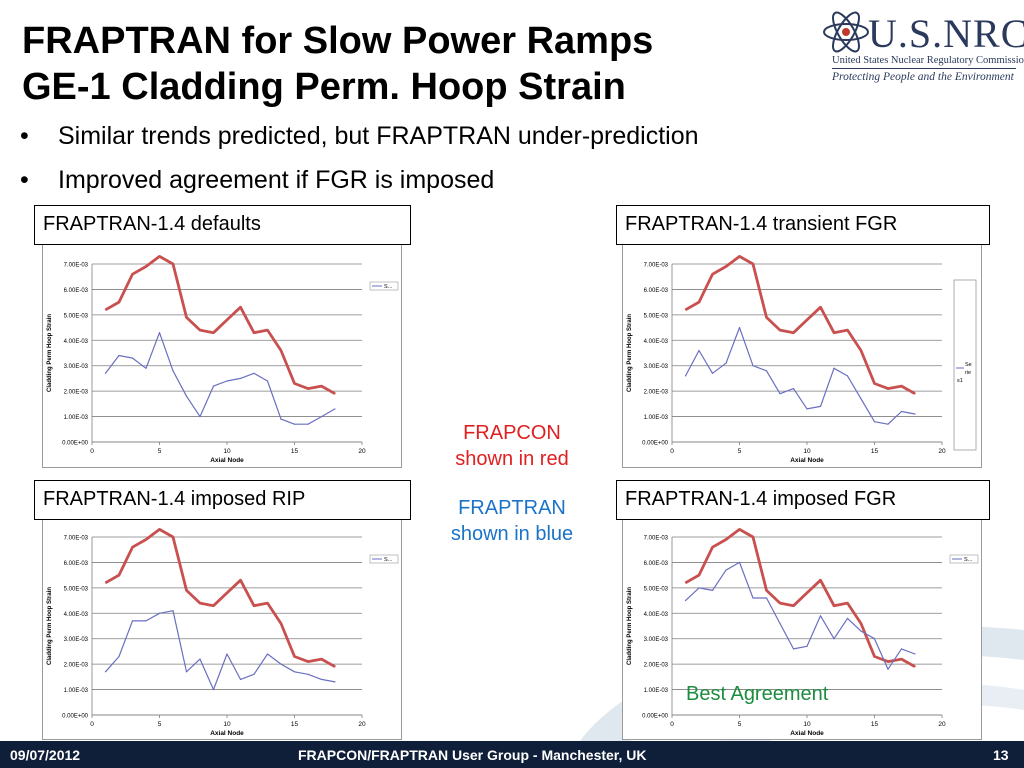 The width and height of the screenshot is (1024, 768). Describe the element at coordinates (512, 446) in the screenshot. I see `frapcon-note: FRAPCON shown in red` at that location.